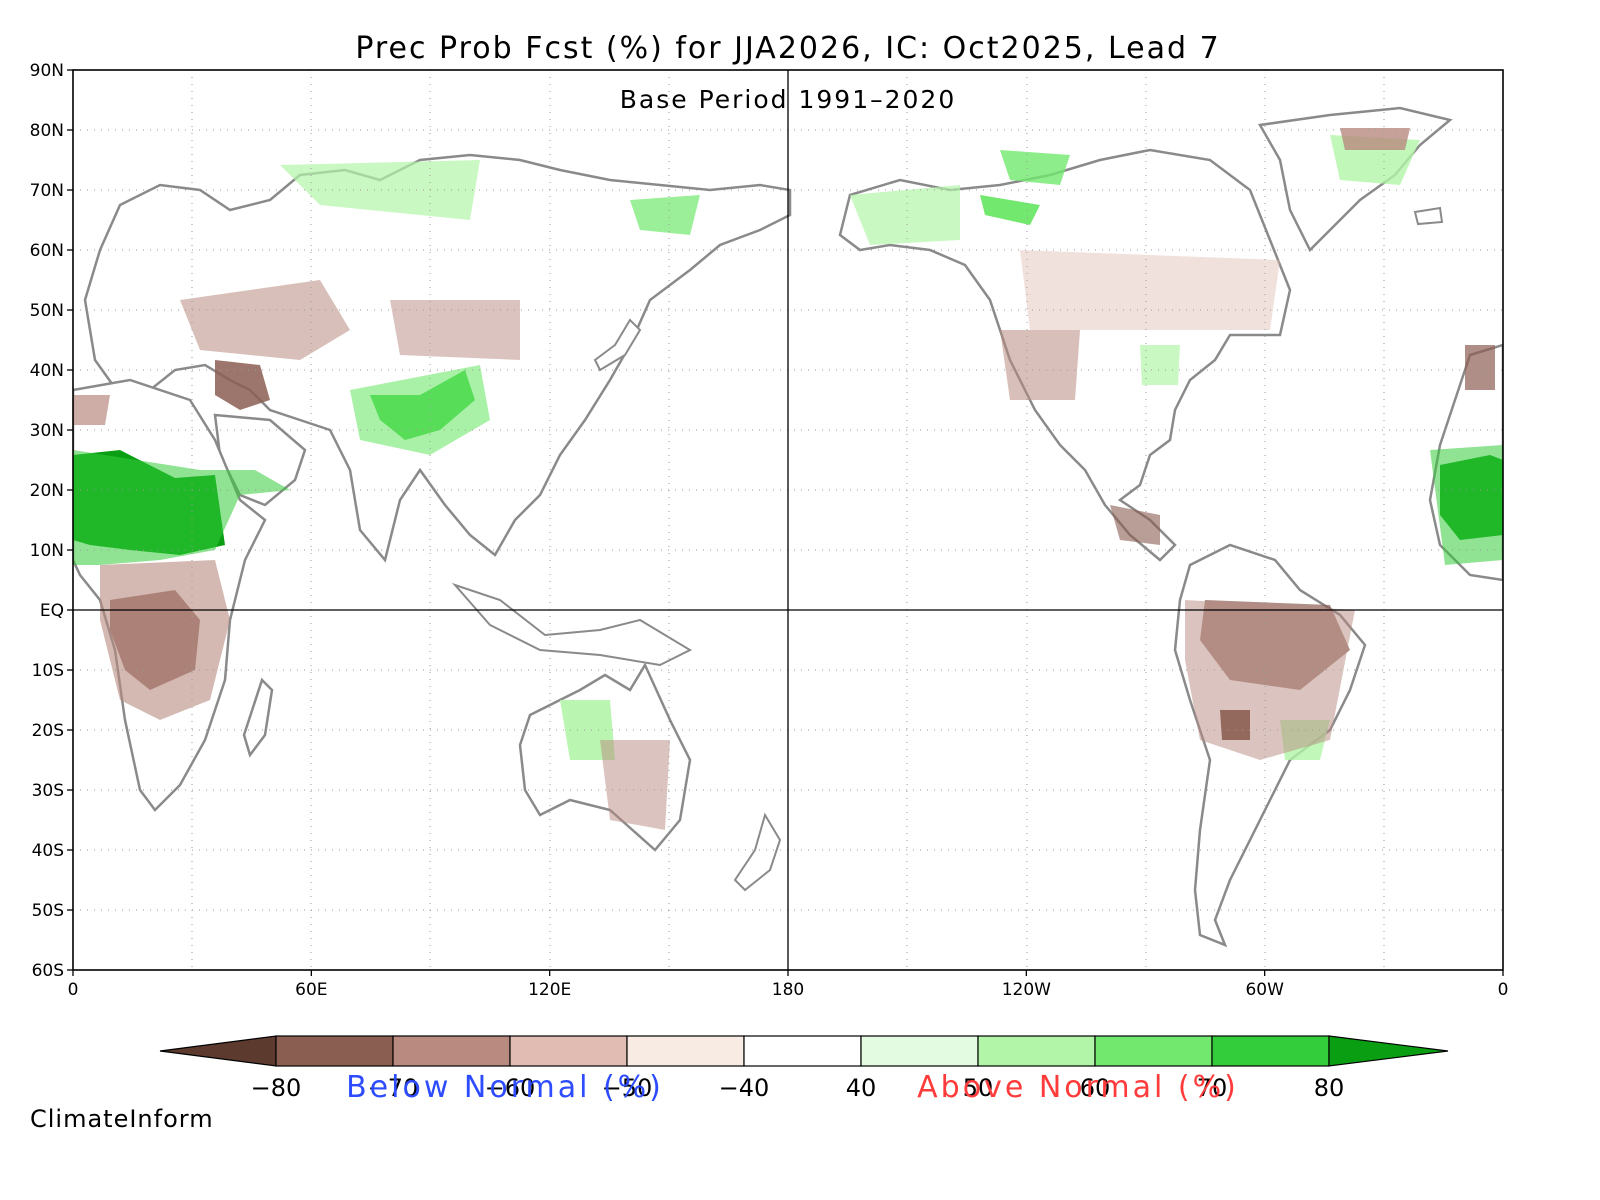 The image size is (1600, 1200). What do you see at coordinates (788, 99) in the screenshot?
I see `base-period-label: Base Period 1991–2020` at bounding box center [788, 99].